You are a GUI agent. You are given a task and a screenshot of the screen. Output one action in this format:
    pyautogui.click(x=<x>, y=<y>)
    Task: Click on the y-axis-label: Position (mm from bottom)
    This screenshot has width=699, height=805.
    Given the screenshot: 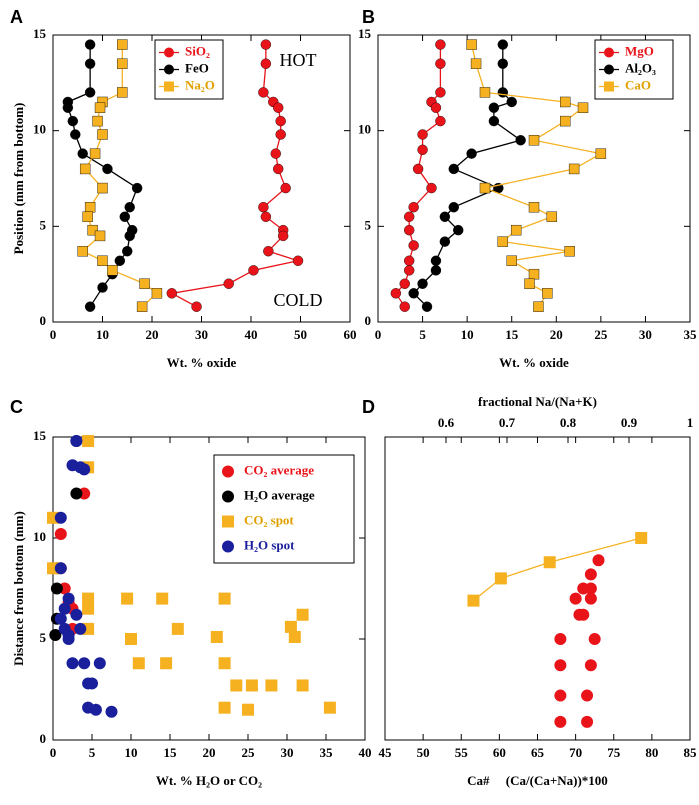 What is the action you would take?
    pyautogui.click(x=18, y=179)
    